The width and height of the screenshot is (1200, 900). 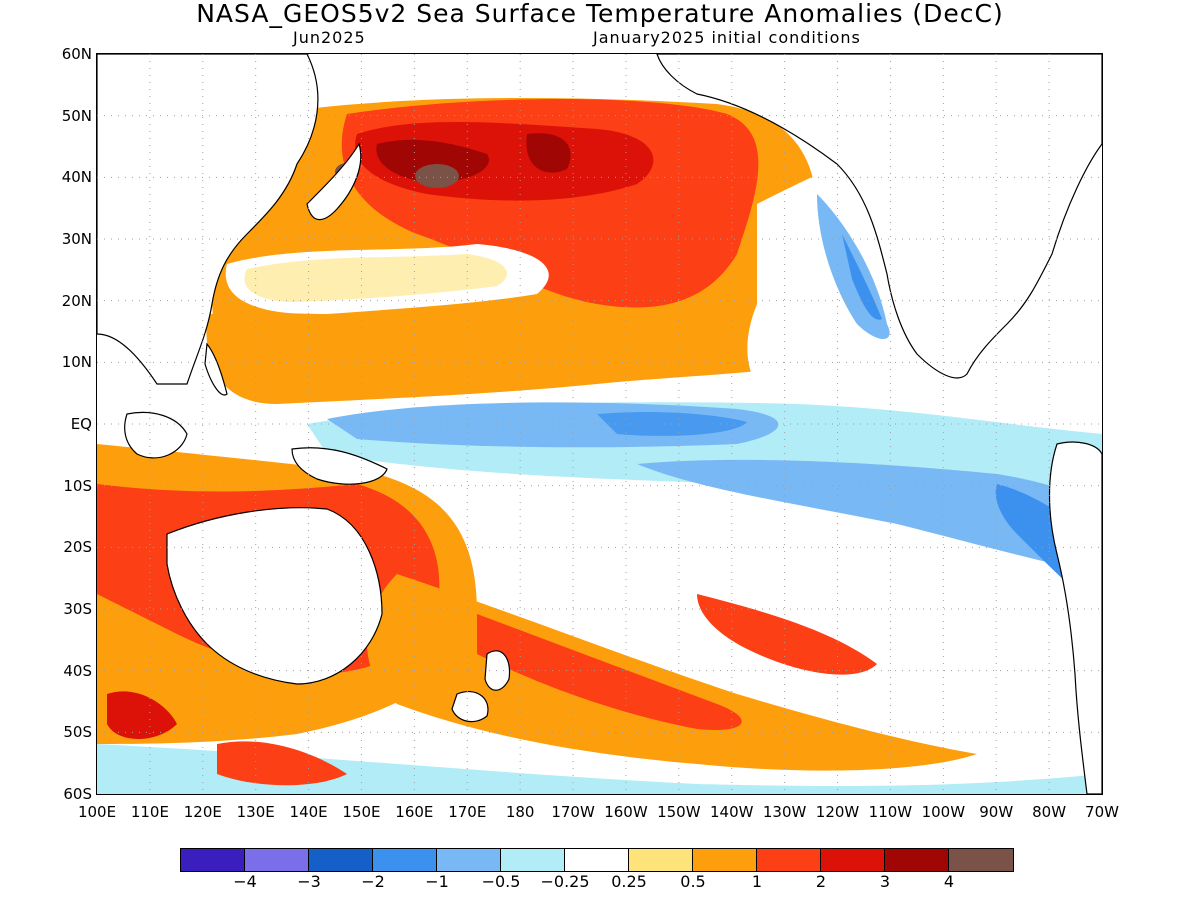 I want to click on longitude-label: 110E, so click(x=149, y=812).